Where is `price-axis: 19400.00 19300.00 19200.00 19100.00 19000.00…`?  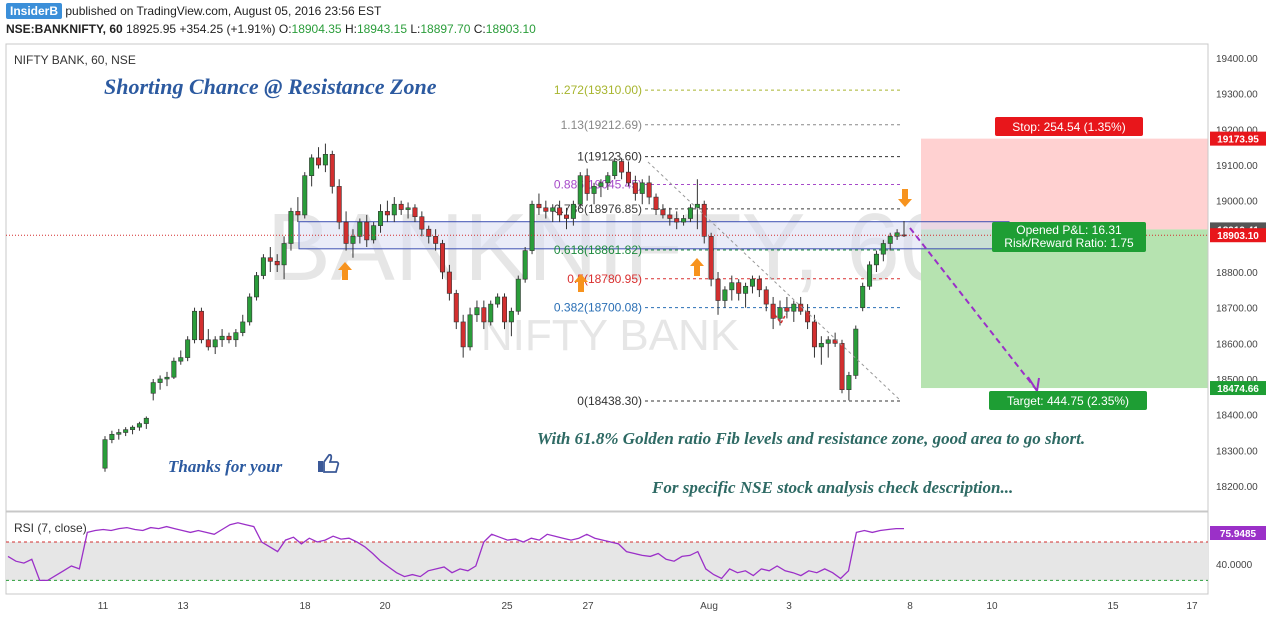
price-axis: 19400.00 19300.00 19200.00 19100.00 19000.00… is located at coordinates (1238, 319).